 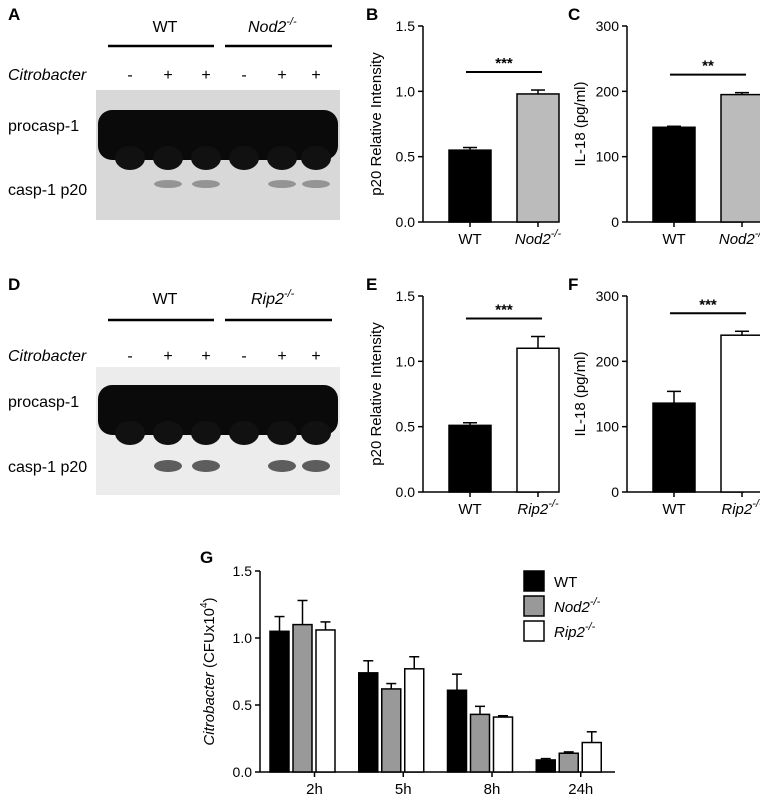 I want to click on chart-panel-c: 0 100 200 300 IL-18 (pg/ml) WT Nod2-/- **, so click(x=666, y=133).